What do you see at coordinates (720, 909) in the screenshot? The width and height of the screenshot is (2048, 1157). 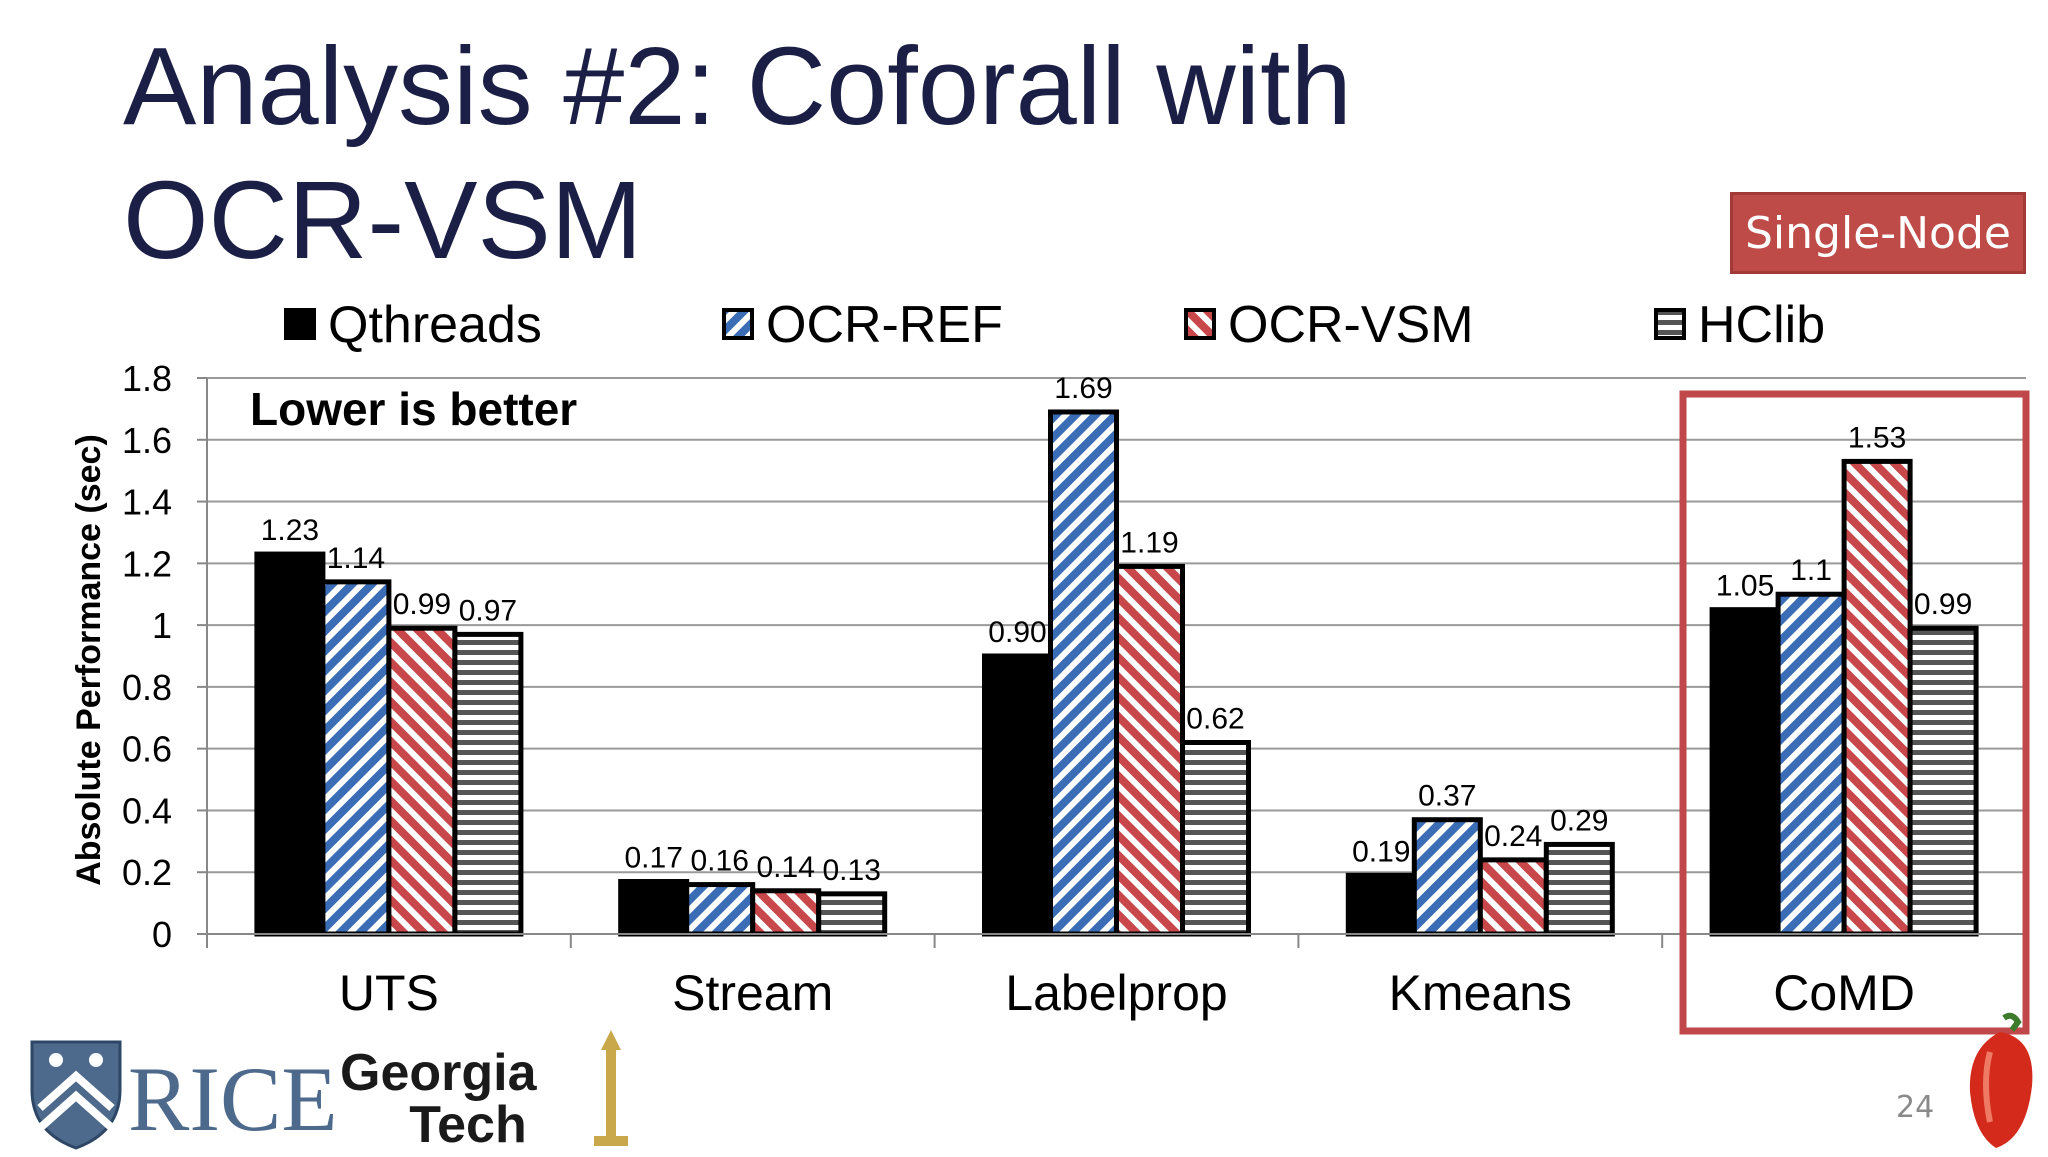 I see `bar-ocr-ref-stream` at bounding box center [720, 909].